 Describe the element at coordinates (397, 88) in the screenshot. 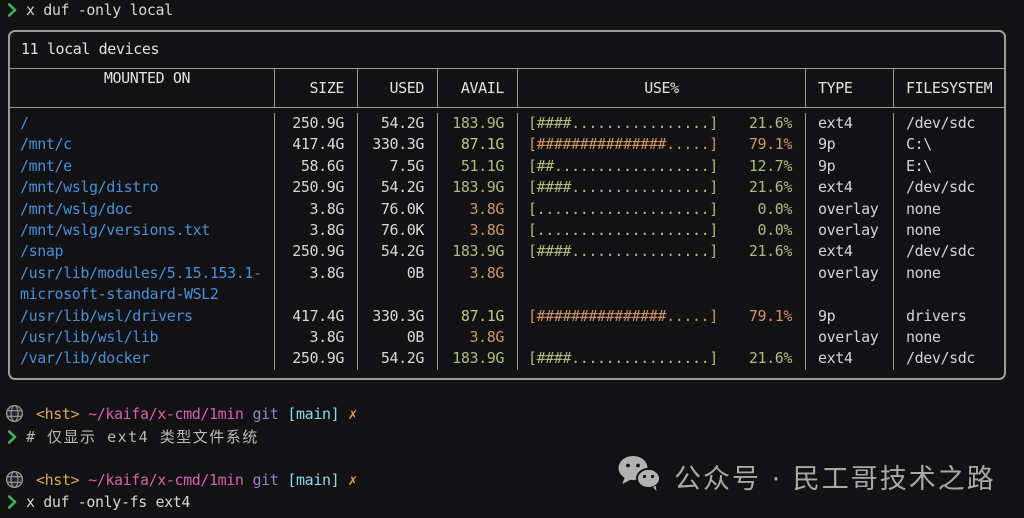

I see `column-header-used: USED` at that location.